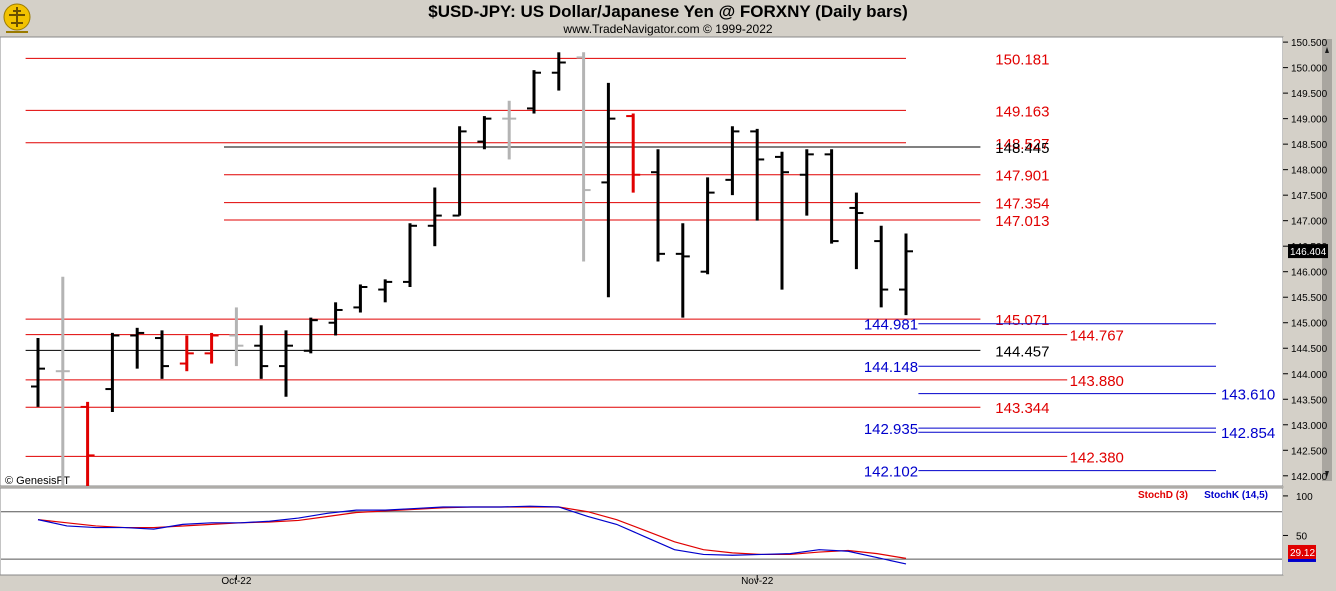  Describe the element at coordinates (1304, 497) in the screenshot. I see `stoch-tick-label: 100` at that location.